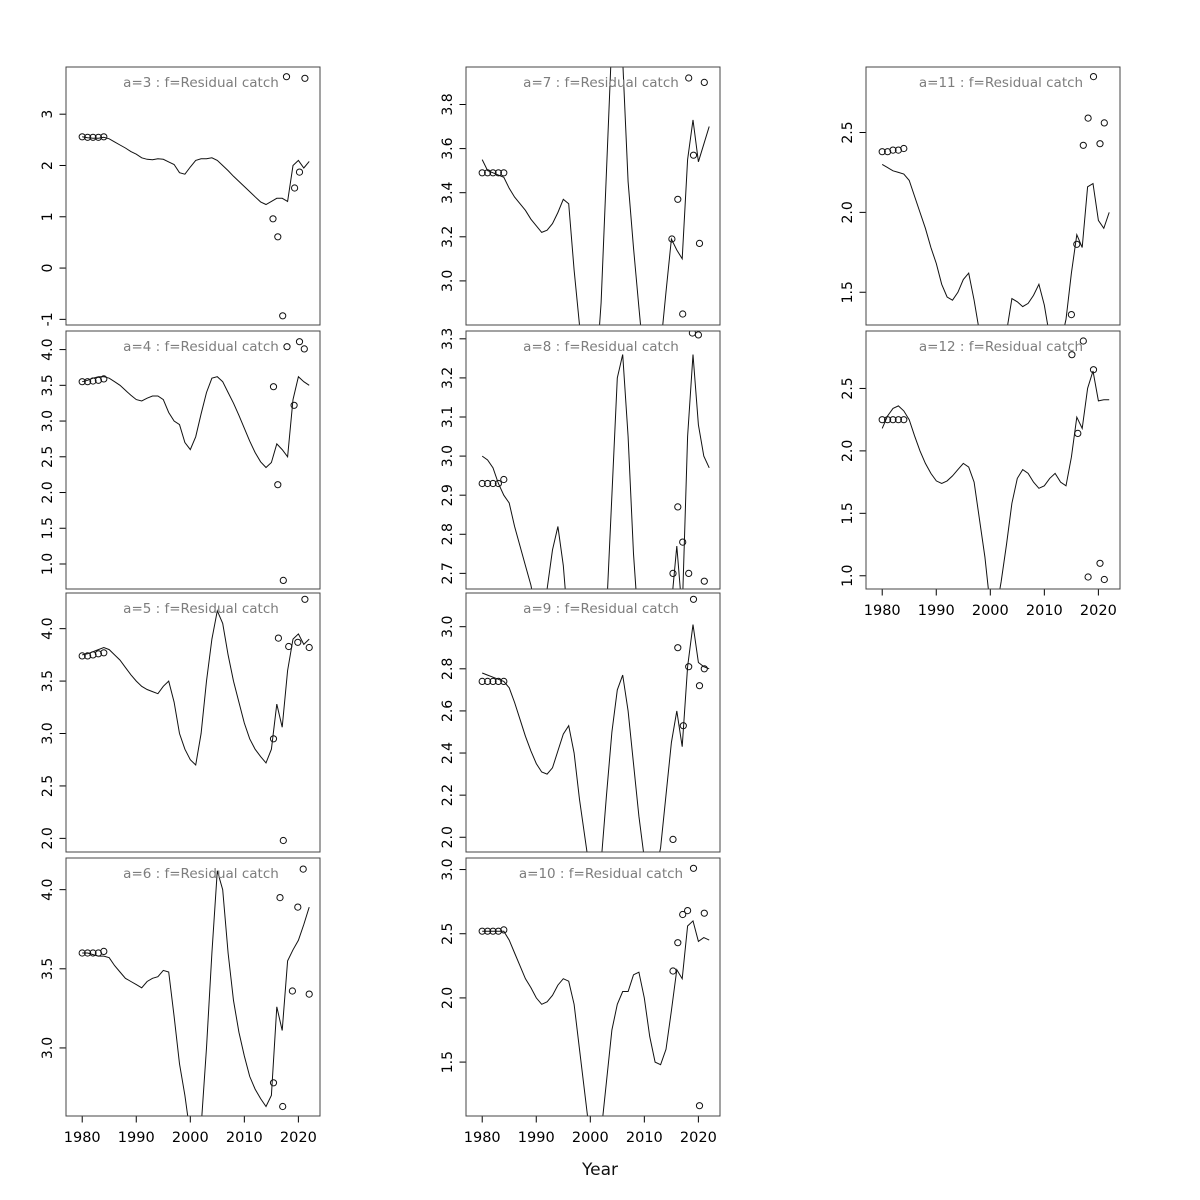 The width and height of the screenshot is (1200, 1200). Describe the element at coordinates (448, 573) in the screenshot. I see `y-tick-label: 2.7` at that location.